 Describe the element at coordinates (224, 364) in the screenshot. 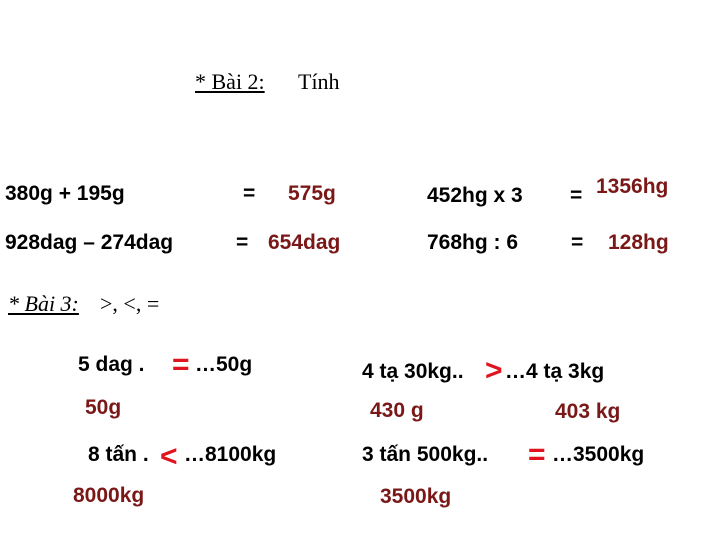

I see `right-operand: …50g` at that location.